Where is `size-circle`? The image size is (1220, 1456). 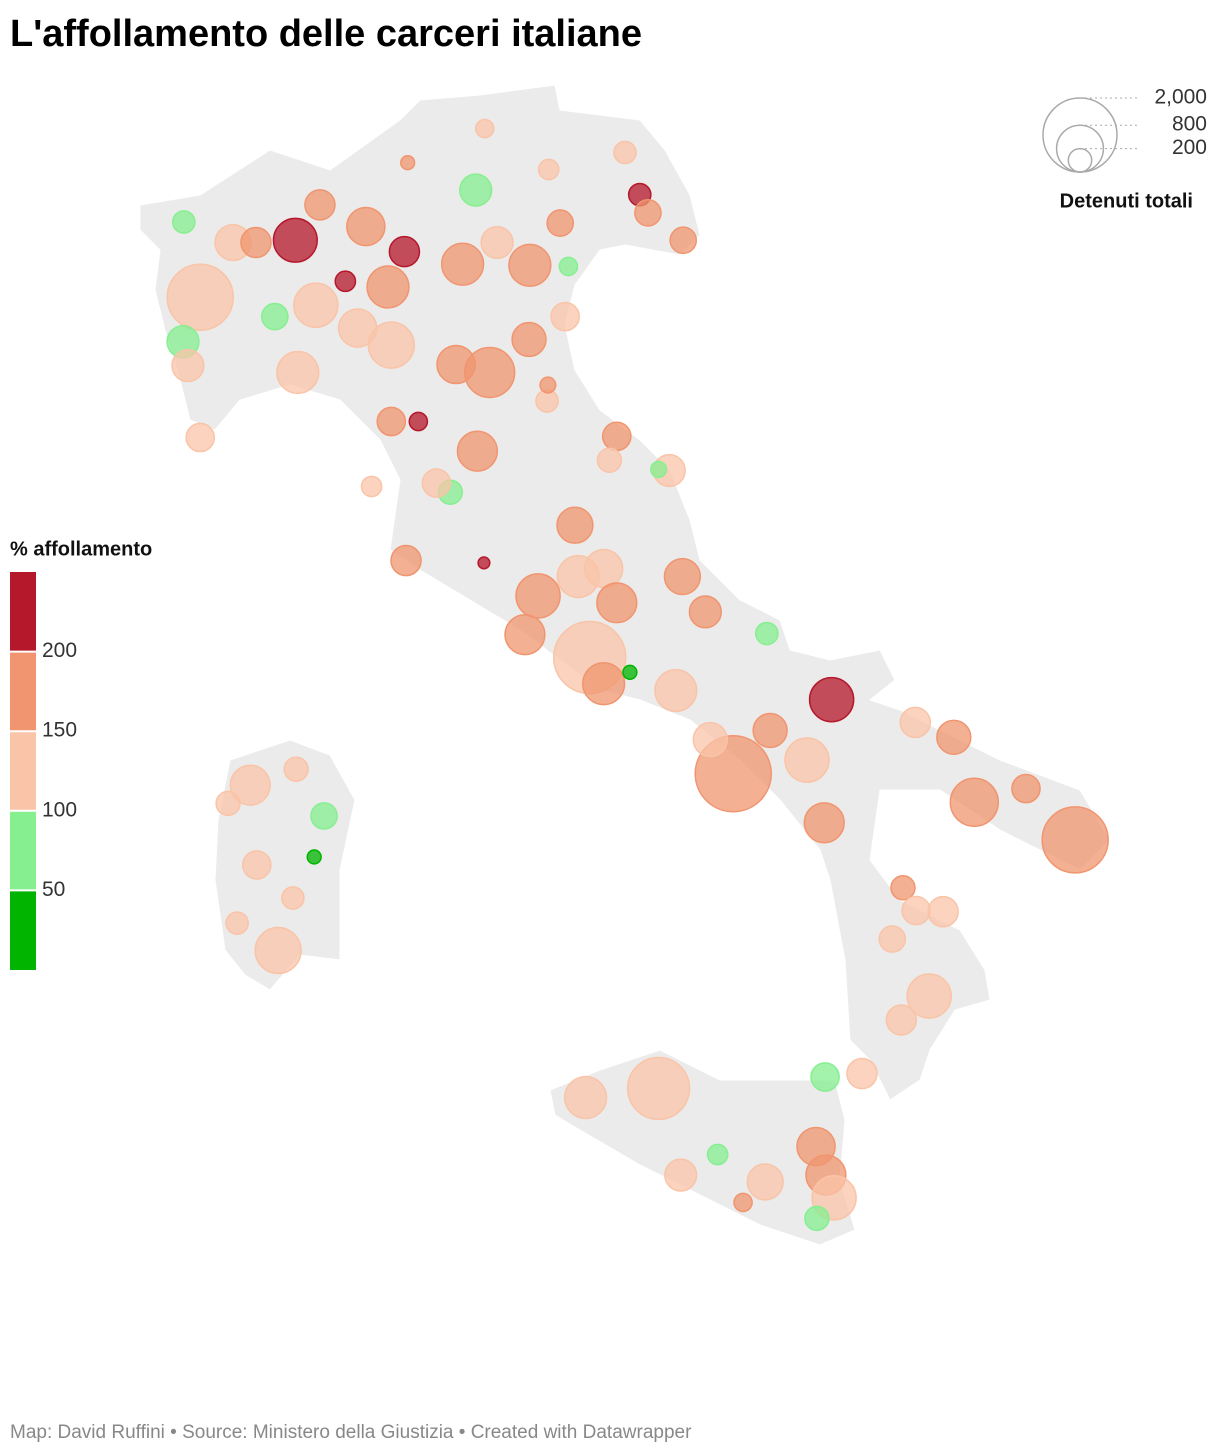 size-circle is located at coordinates (1080, 135).